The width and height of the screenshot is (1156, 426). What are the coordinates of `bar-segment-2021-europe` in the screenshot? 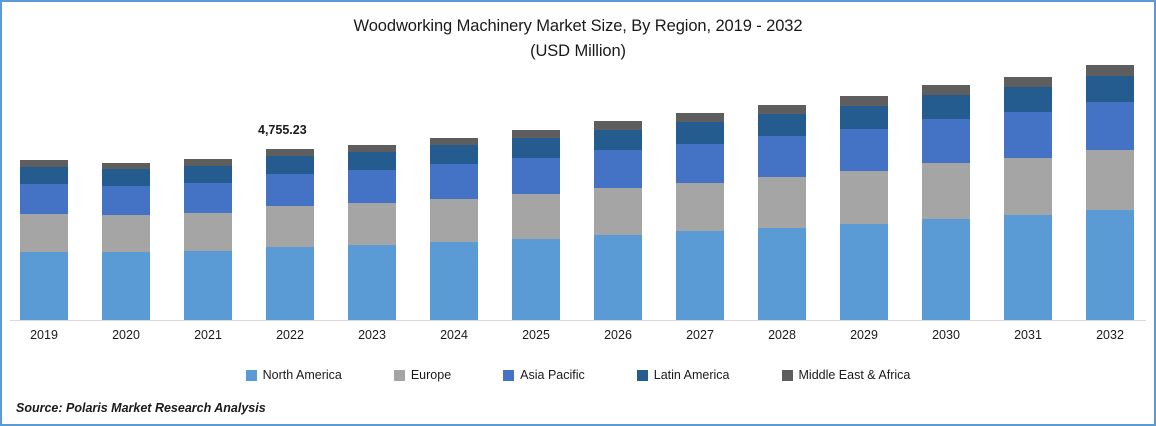 It's located at (208, 232).